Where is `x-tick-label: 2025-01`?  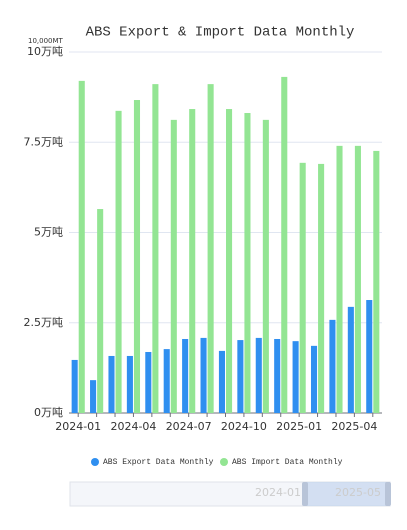 x-tick-label: 2025-01 is located at coordinates (299, 426).